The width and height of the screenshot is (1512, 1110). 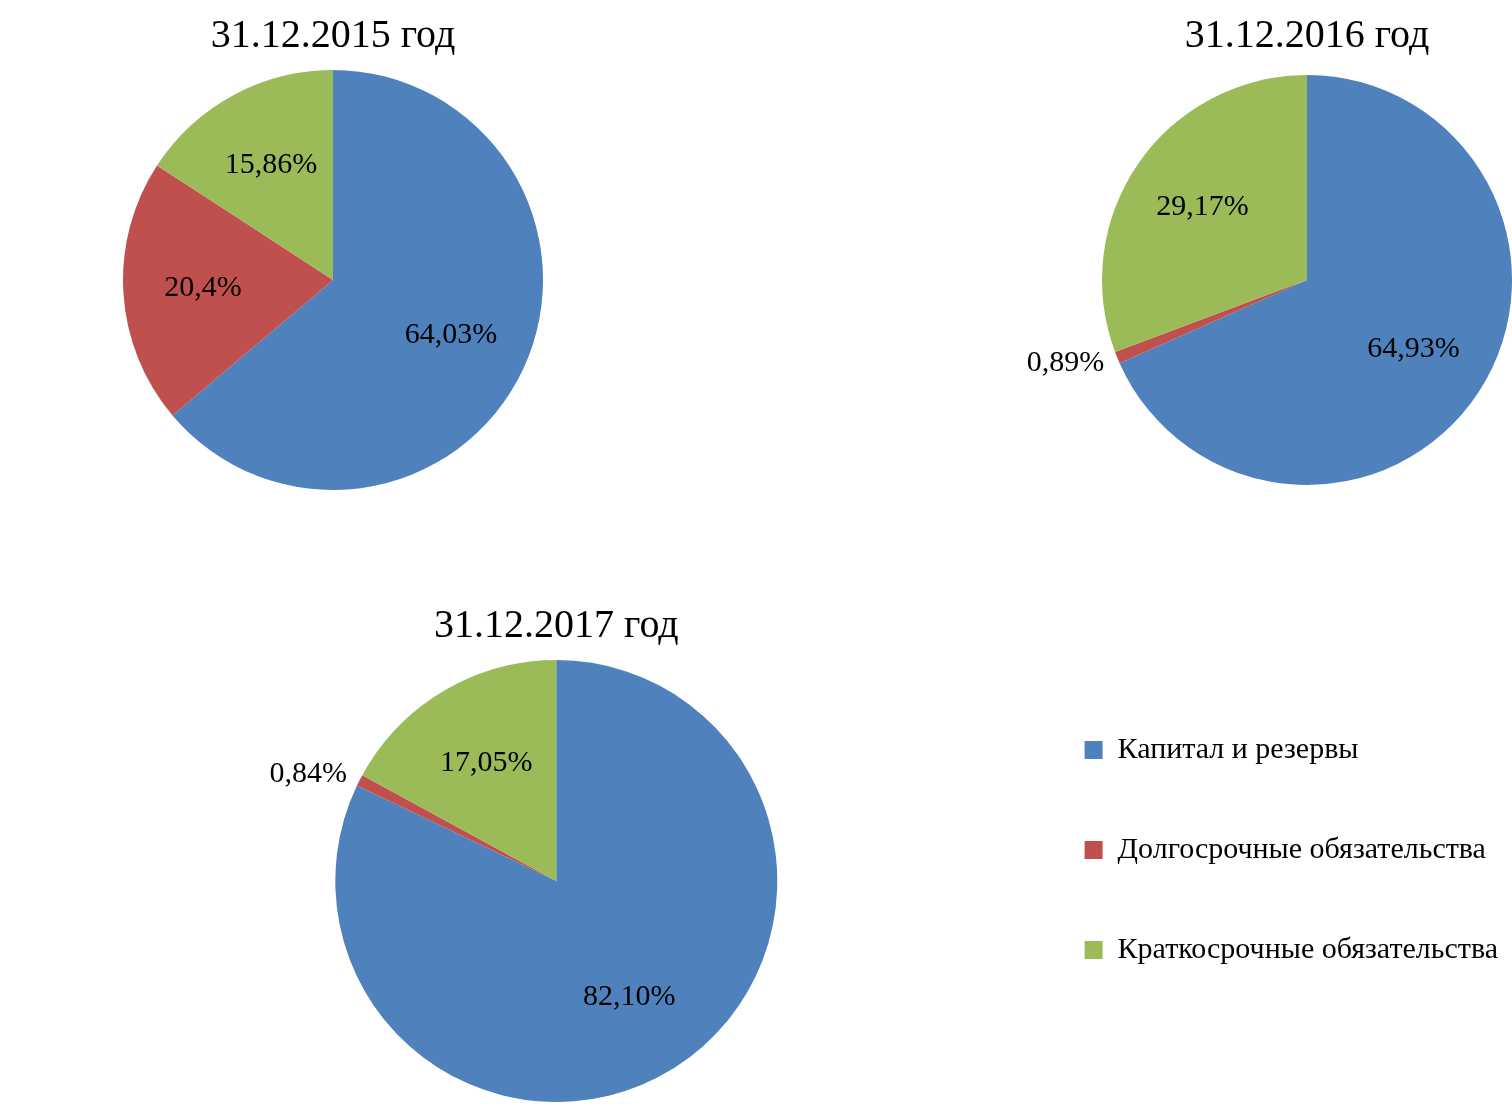 What do you see at coordinates (1202, 205) in the screenshot?
I see `data-label: 29,17%` at bounding box center [1202, 205].